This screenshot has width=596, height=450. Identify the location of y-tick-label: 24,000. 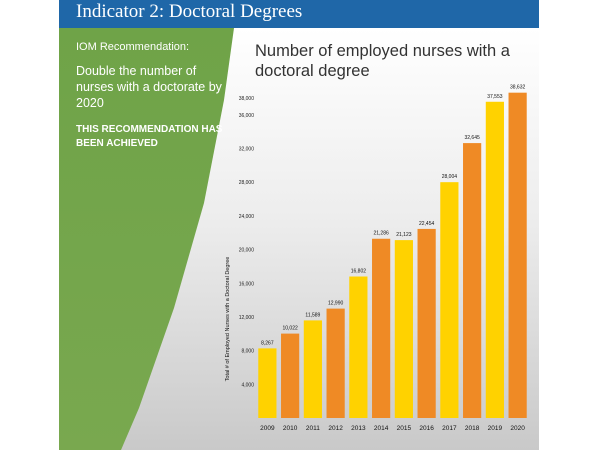
(247, 217).